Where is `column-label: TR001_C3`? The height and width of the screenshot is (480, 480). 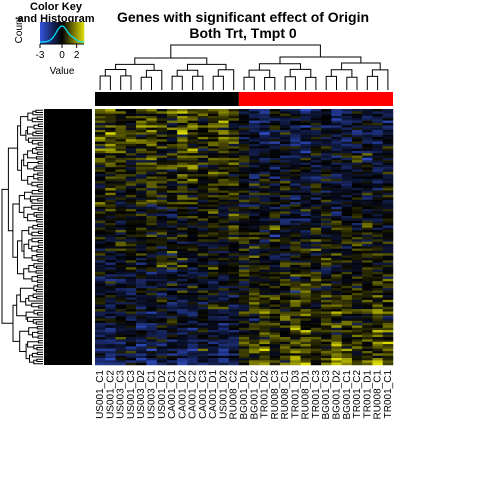
column-label: TR001_C3 is located at coordinates (316, 394).